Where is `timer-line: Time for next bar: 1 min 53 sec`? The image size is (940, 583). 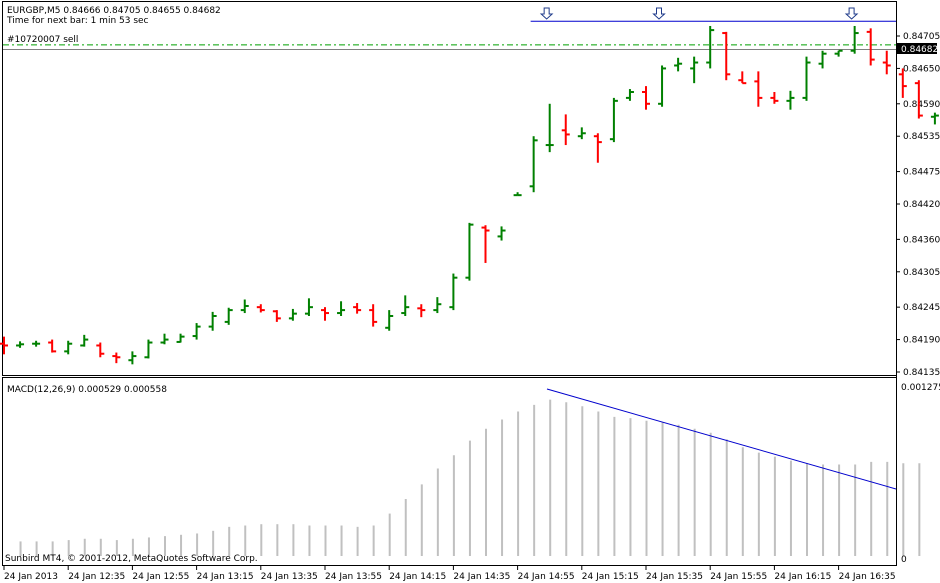
timer-line: Time for next bar: 1 min 53 sec is located at coordinates (77, 21).